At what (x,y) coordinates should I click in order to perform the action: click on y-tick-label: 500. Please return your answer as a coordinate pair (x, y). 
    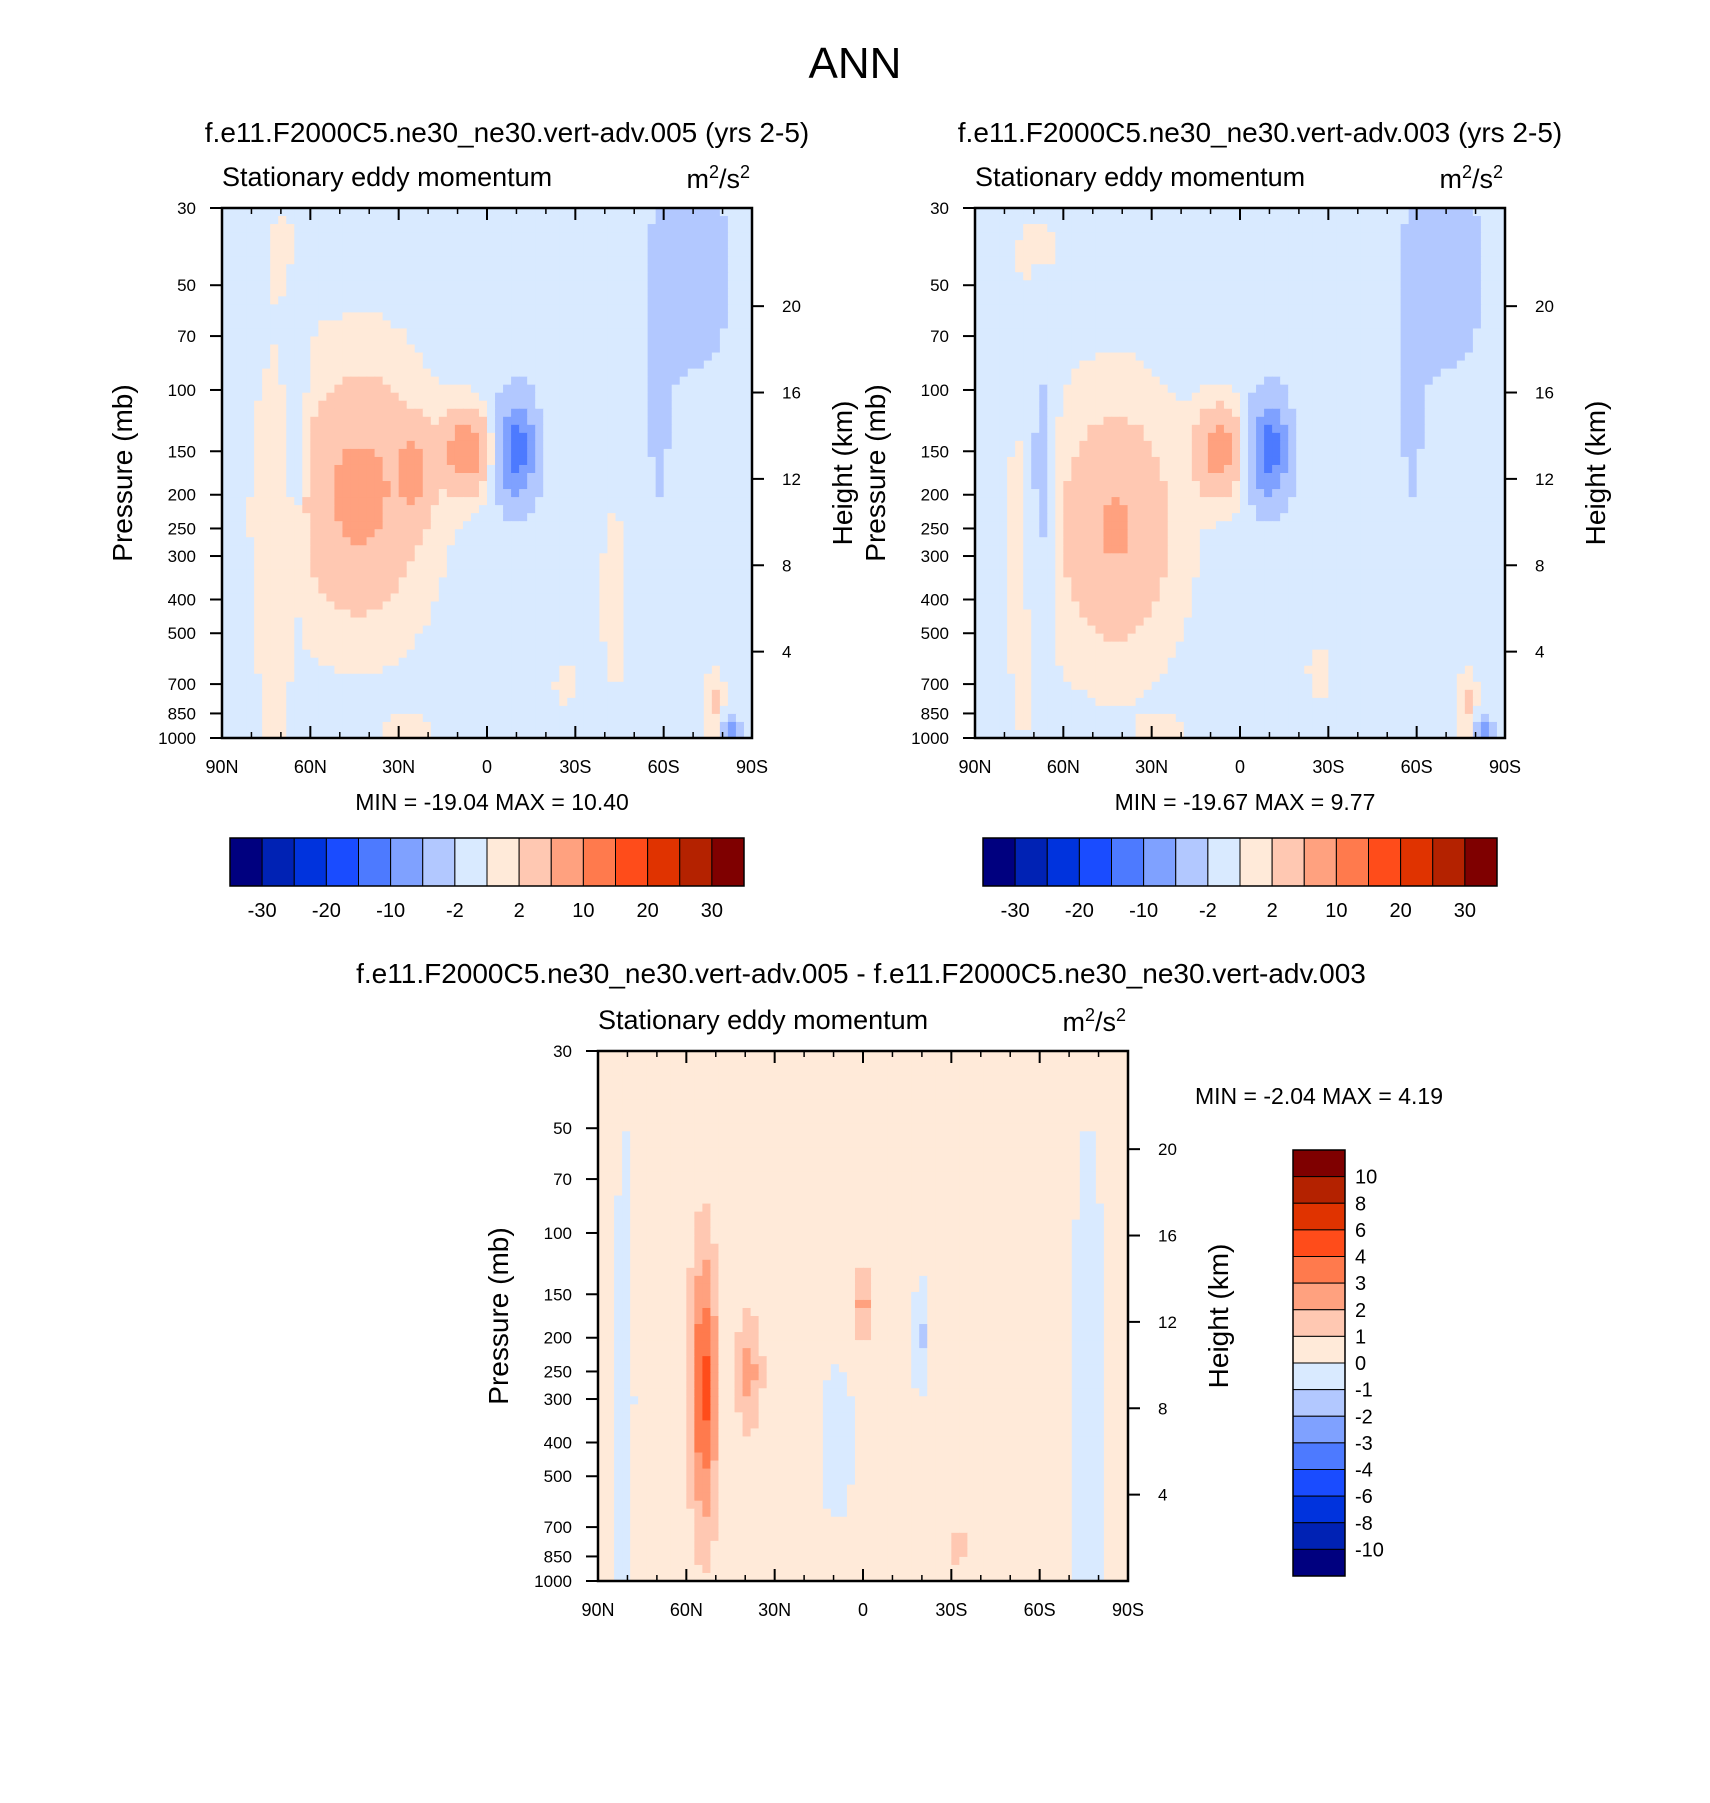
    Looking at the image, I should click on (182, 633).